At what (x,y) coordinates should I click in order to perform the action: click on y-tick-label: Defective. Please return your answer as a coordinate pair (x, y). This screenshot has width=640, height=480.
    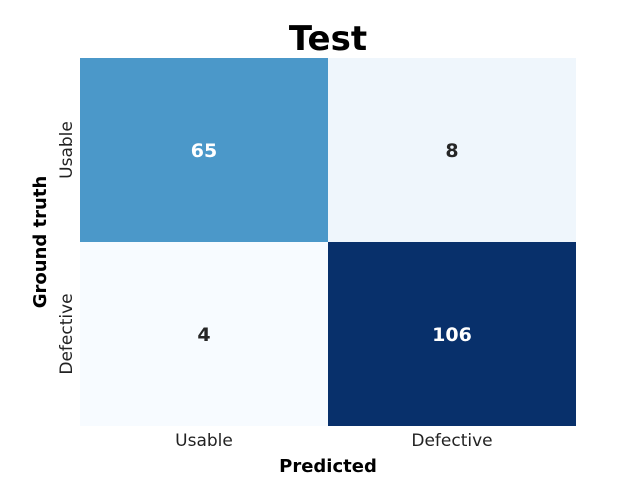
    Looking at the image, I should click on (67, 333).